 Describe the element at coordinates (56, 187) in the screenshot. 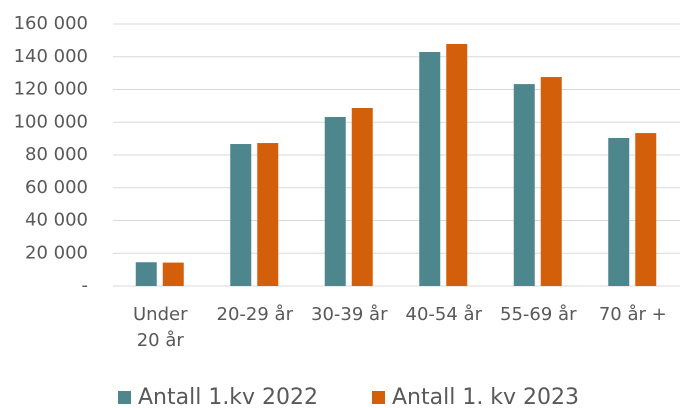

I see `y-tick-label: 60 000` at that location.